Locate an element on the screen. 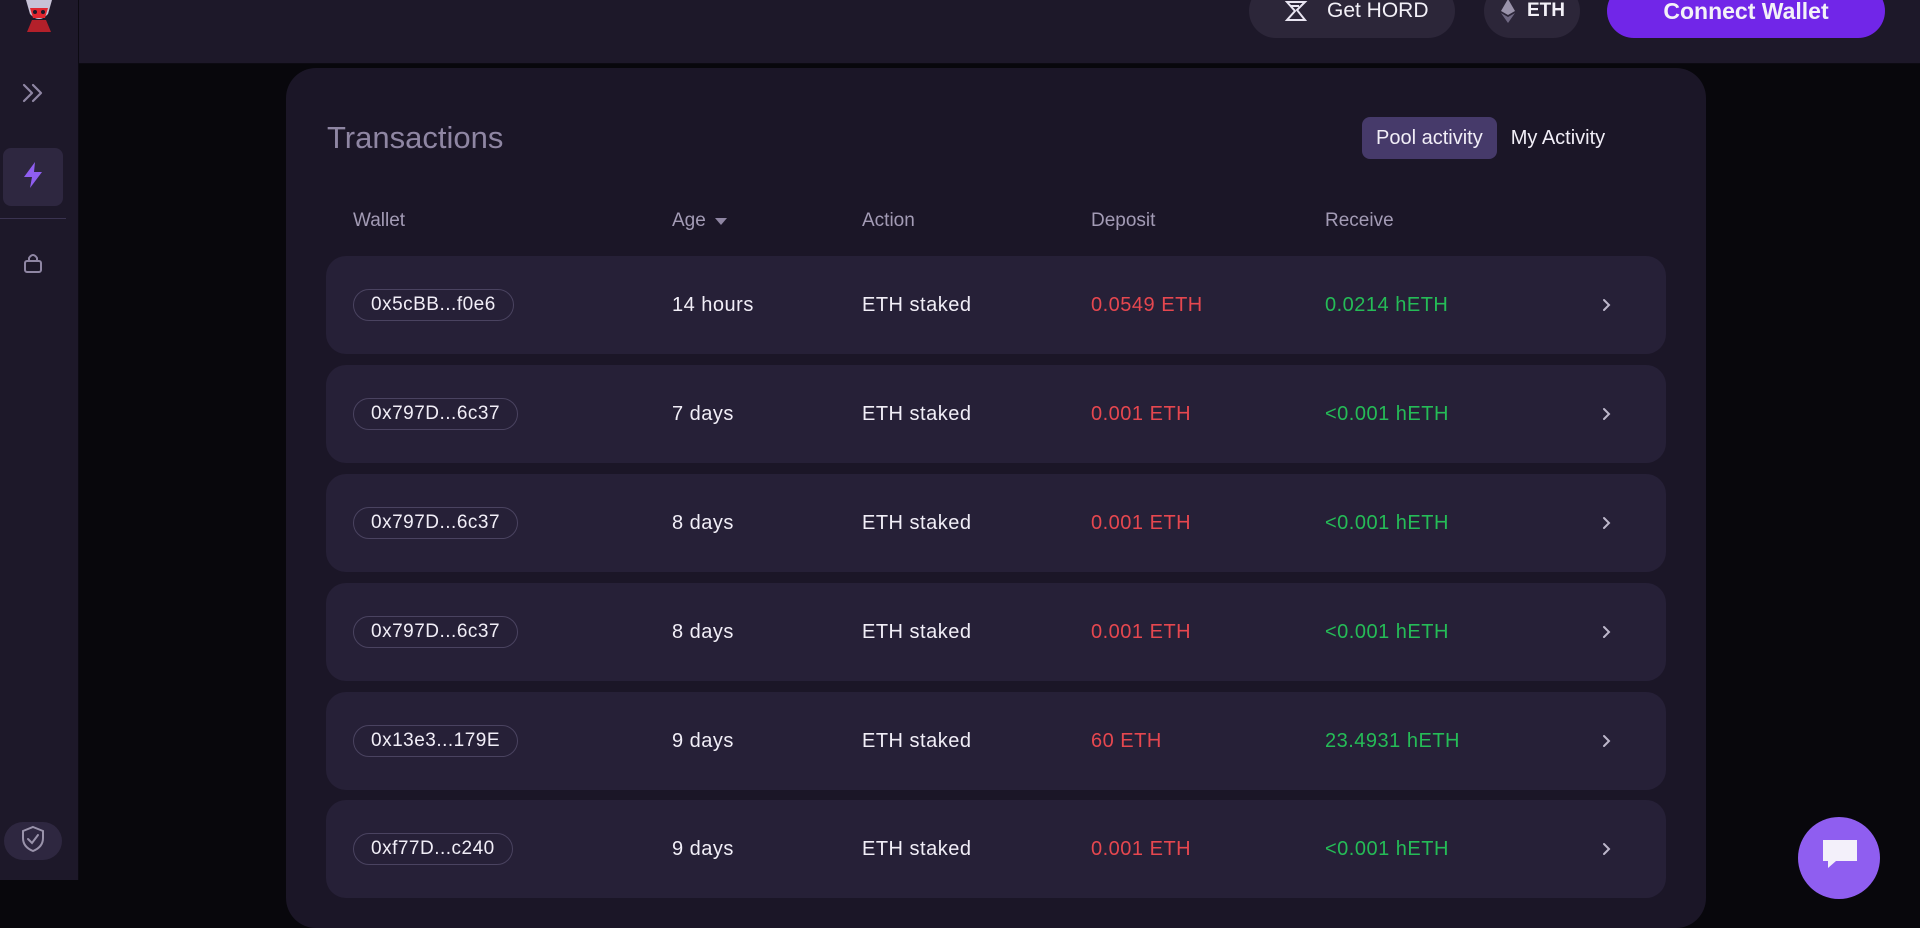  column-header-age-label: Age is located at coordinates (689, 220).